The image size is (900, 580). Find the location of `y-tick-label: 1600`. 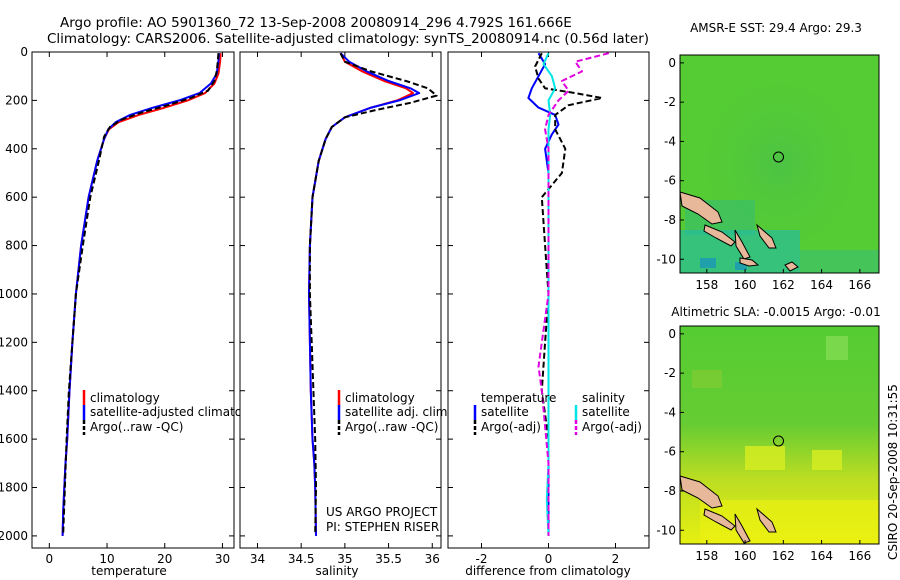

y-tick-label: 1600 is located at coordinates (14, 439).